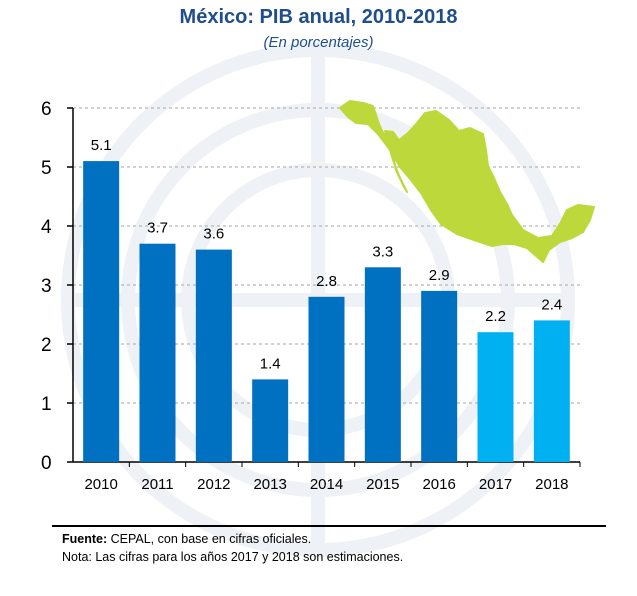 The width and height of the screenshot is (637, 596). I want to click on chart-title: México: PIB anual, 2010-2018, so click(318, 17).